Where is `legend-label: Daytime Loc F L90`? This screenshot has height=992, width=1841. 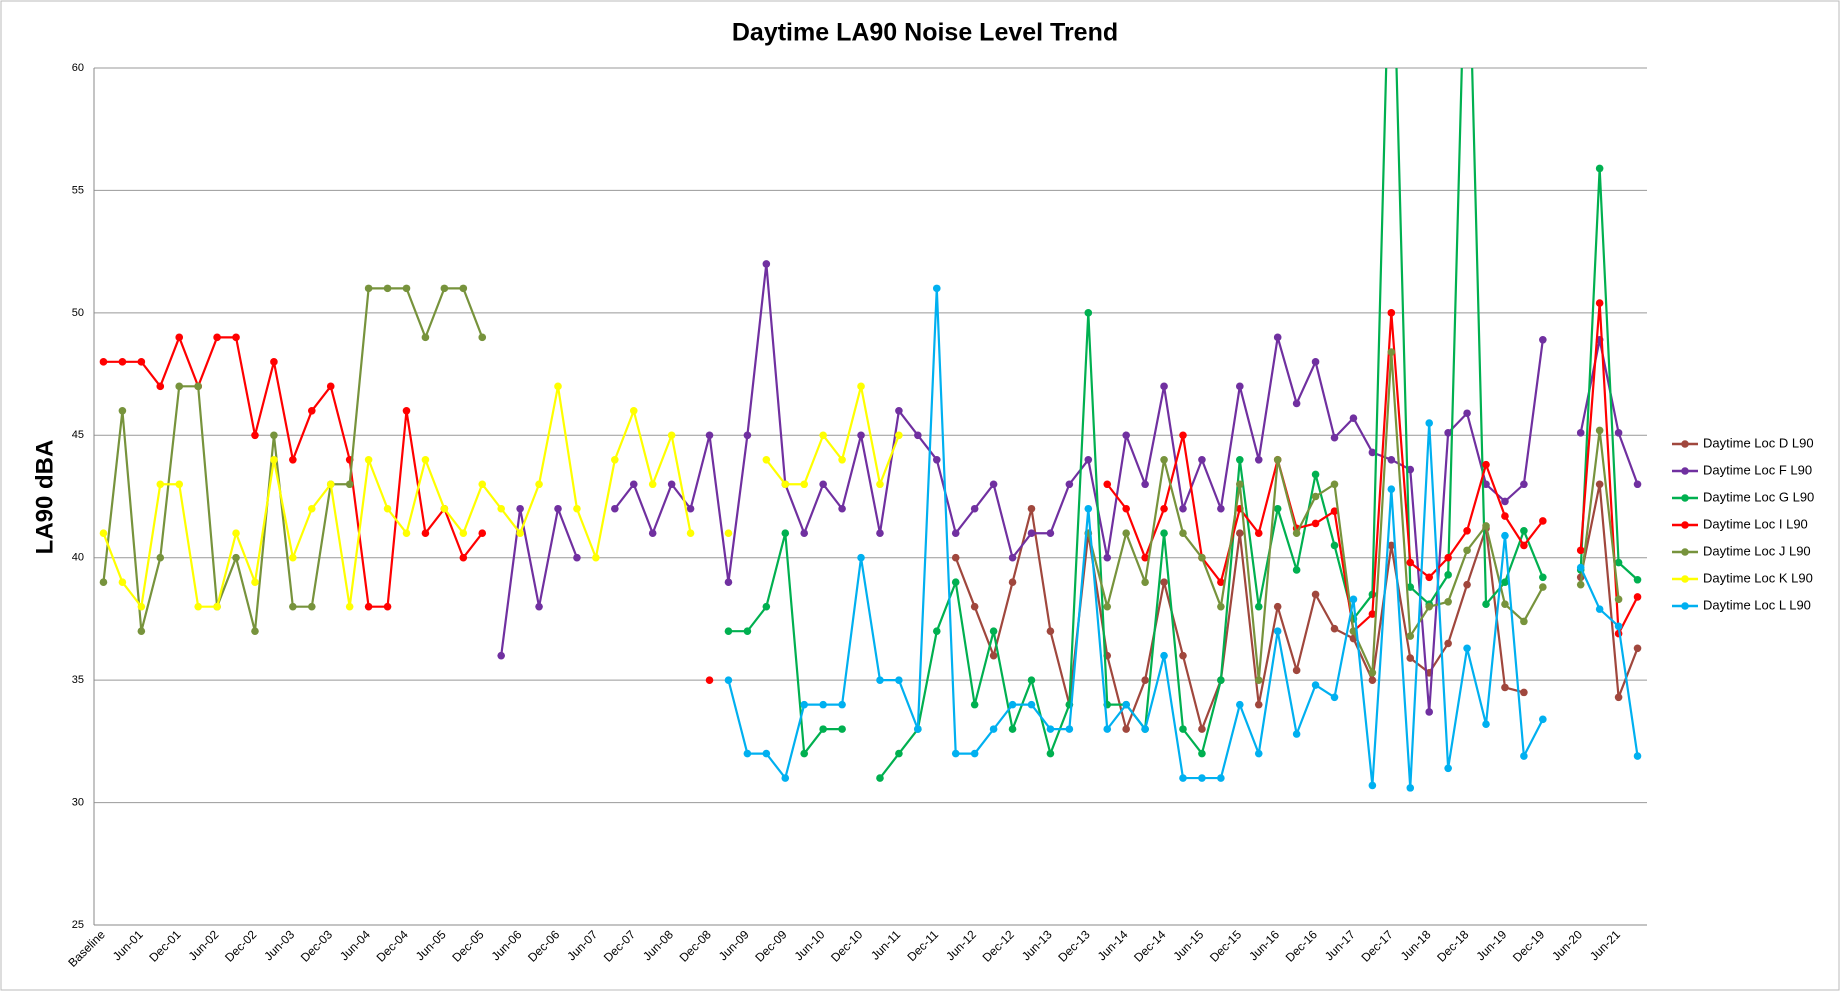 legend-label: Daytime Loc F L90 is located at coordinates (1757, 469).